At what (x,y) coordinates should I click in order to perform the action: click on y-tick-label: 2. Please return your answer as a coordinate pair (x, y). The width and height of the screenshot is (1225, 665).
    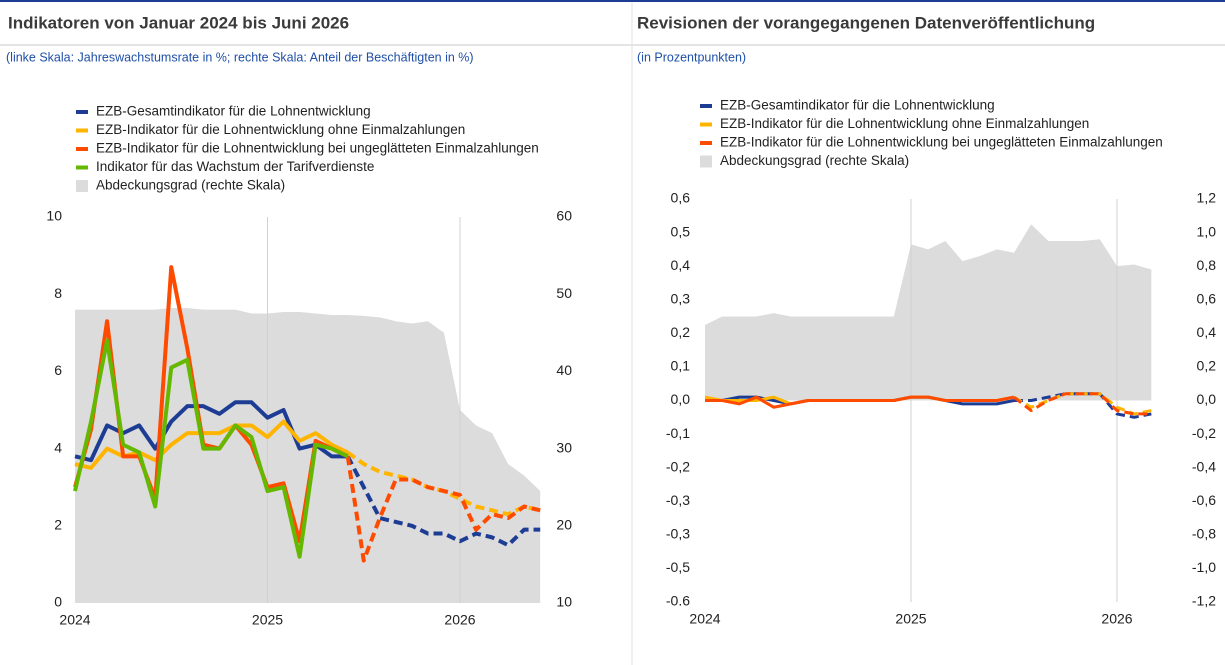
    Looking at the image, I should click on (58, 525).